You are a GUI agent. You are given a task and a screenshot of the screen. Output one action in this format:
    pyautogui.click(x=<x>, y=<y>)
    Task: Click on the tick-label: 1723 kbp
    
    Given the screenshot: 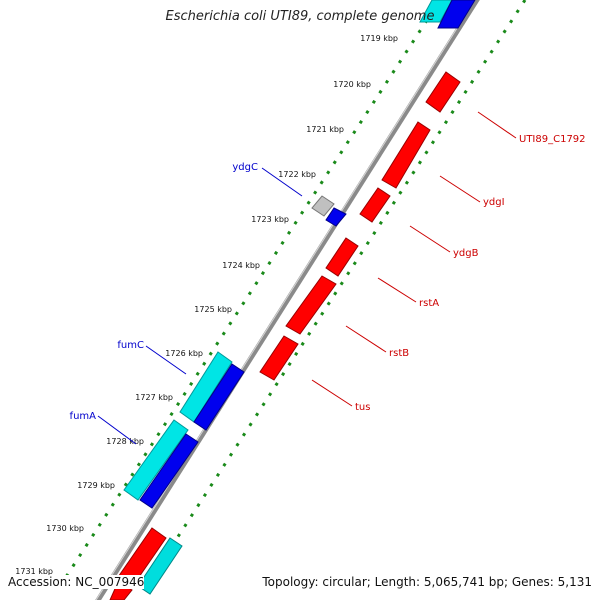 What is the action you would take?
    pyautogui.click(x=270, y=219)
    